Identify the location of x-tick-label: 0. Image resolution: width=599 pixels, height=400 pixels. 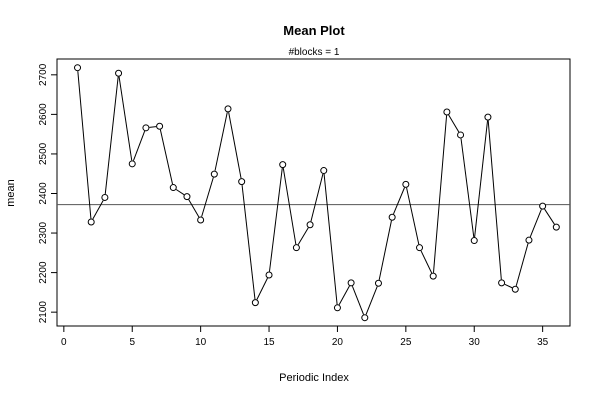
(64, 342).